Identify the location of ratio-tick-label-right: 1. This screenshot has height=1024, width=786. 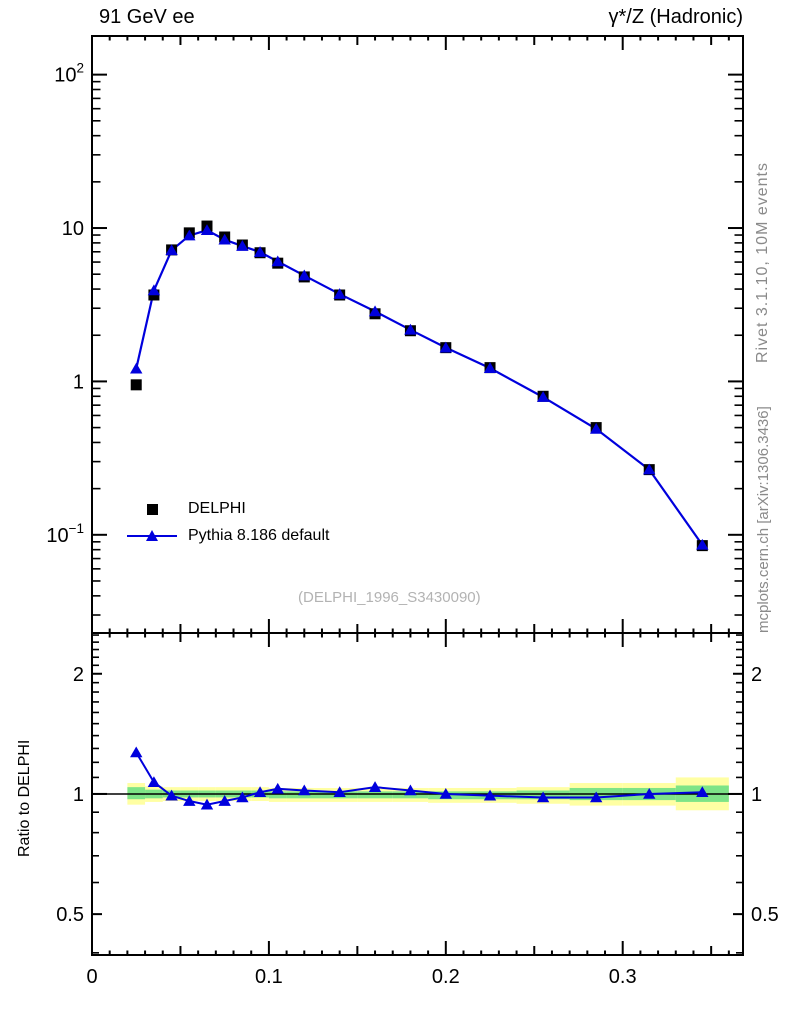
(756, 795).